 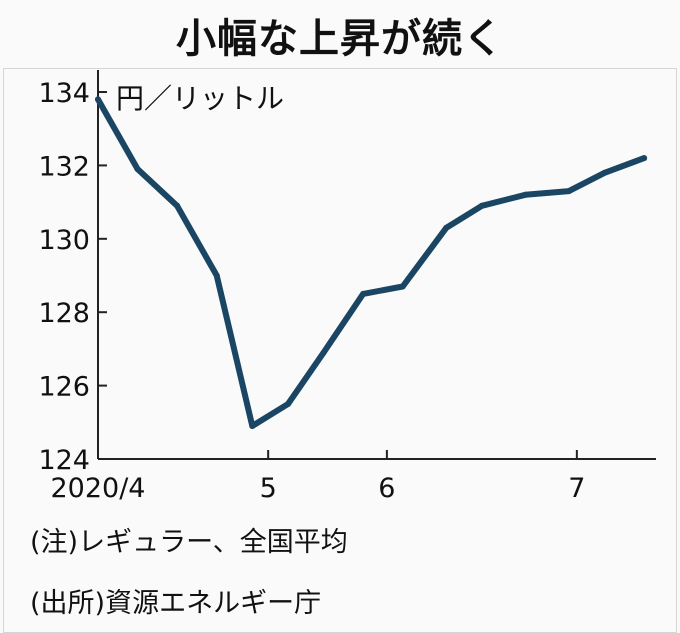 What do you see at coordinates (189, 542) in the screenshot?
I see `footnote-note: (注)レギュラー、全国平均` at bounding box center [189, 542].